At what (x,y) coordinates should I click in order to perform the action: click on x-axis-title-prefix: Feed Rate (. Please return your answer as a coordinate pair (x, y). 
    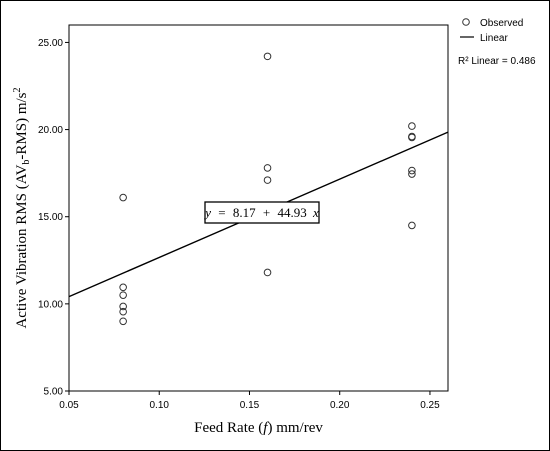
    Looking at the image, I should click on (228, 428).